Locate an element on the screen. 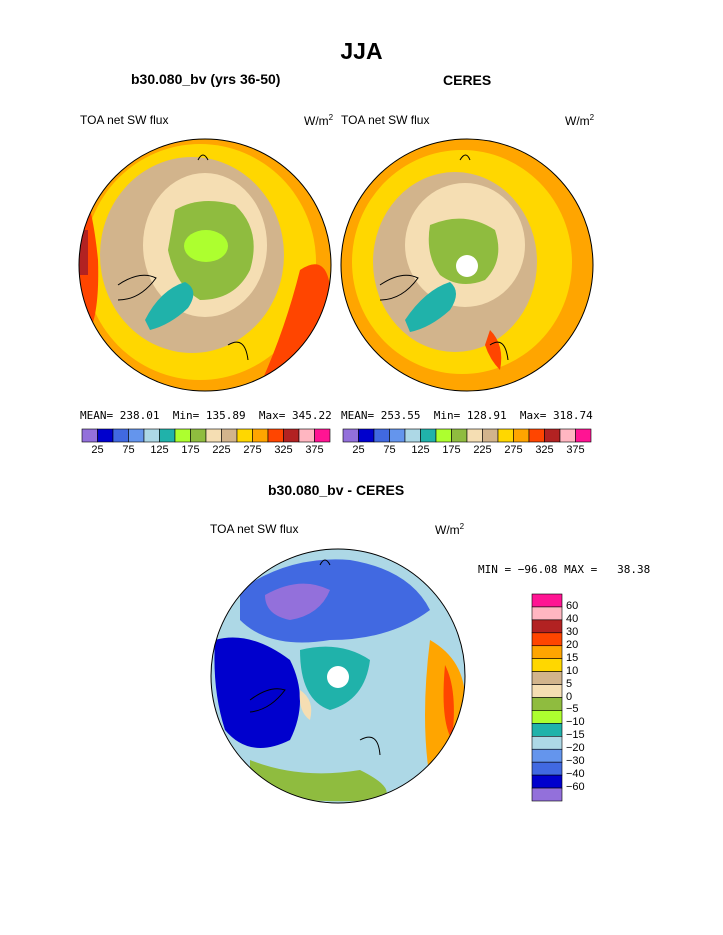  panel2-max-value: 318.74 is located at coordinates (573, 415).